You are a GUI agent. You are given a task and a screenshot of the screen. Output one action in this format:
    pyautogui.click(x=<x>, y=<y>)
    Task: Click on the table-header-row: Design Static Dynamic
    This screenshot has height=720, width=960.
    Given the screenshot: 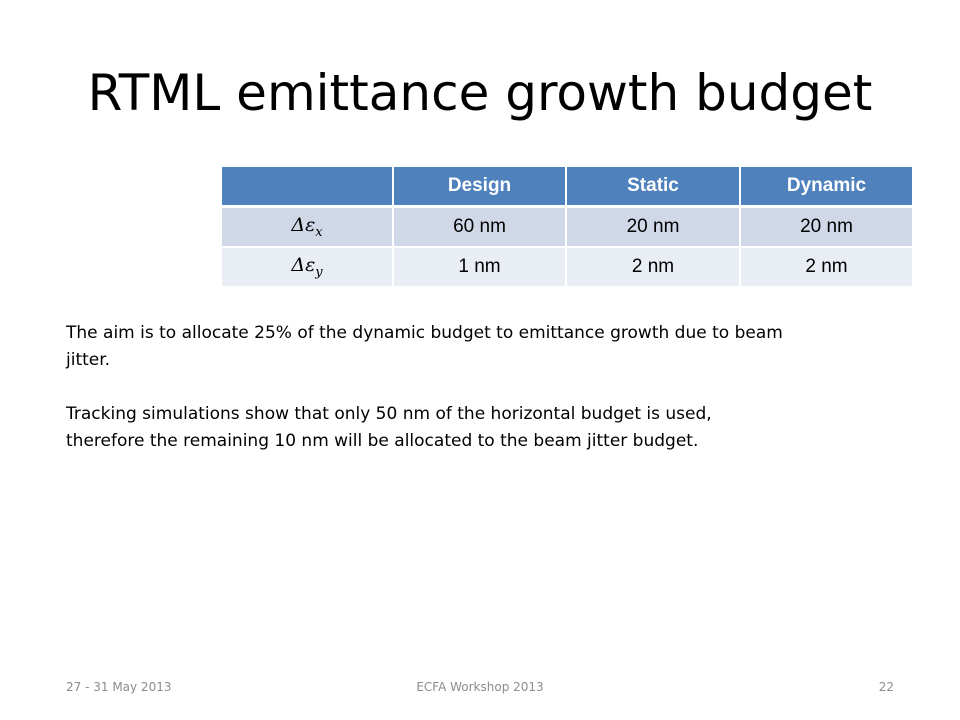 What is the action you would take?
    pyautogui.click(x=567, y=187)
    